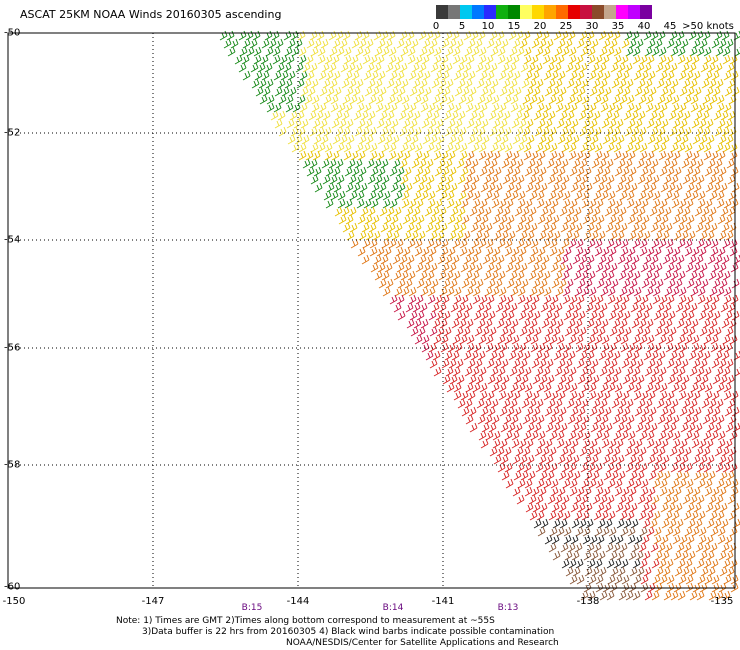  What do you see at coordinates (12, 348) in the screenshot?
I see `lat-label: -56` at bounding box center [12, 348].